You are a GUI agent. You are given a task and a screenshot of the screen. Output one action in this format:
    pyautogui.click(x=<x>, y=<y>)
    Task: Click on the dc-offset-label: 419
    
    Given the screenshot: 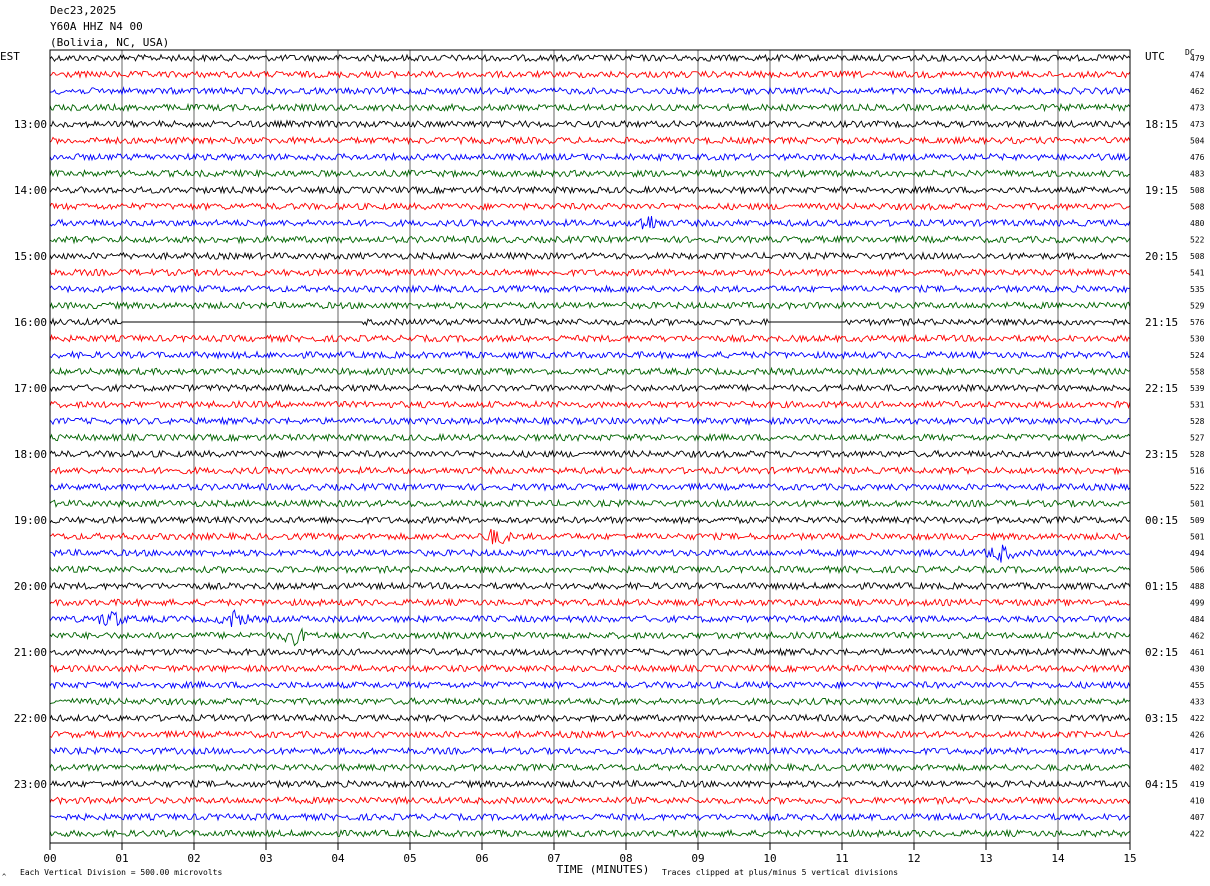 What is the action you would take?
    pyautogui.click(x=1197, y=784)
    